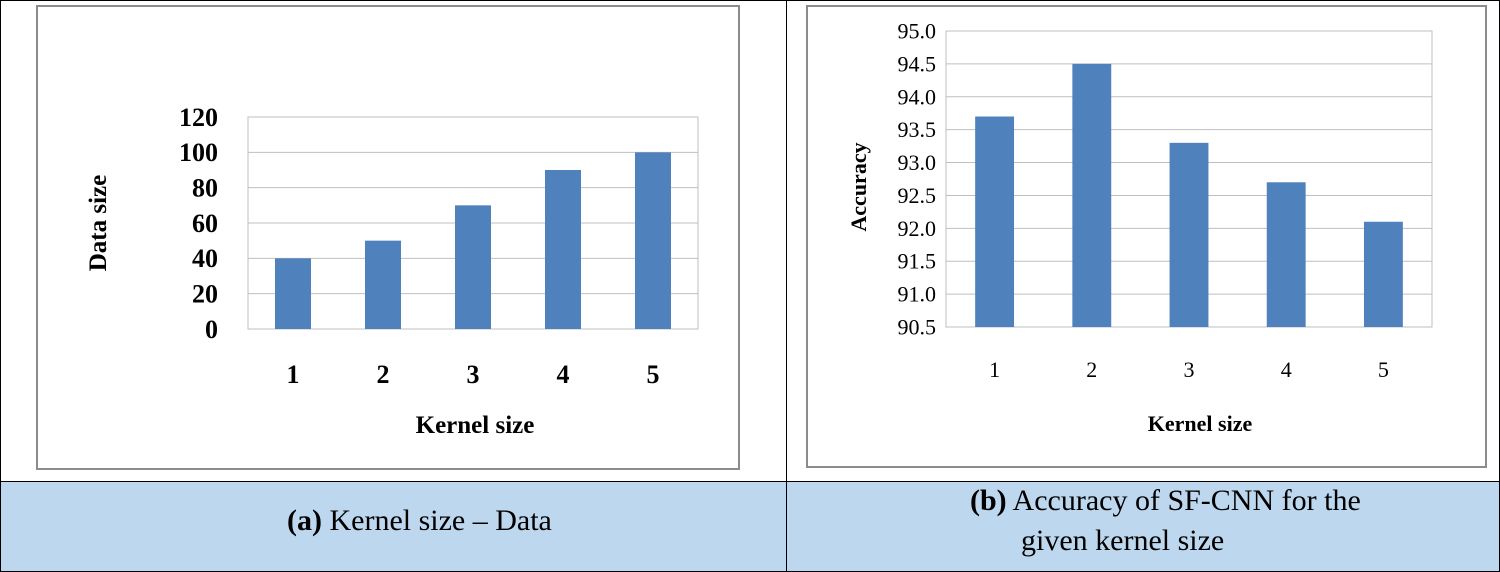 This screenshot has width=1500, height=572. I want to click on caption-a-label: (a), so click(304, 520).